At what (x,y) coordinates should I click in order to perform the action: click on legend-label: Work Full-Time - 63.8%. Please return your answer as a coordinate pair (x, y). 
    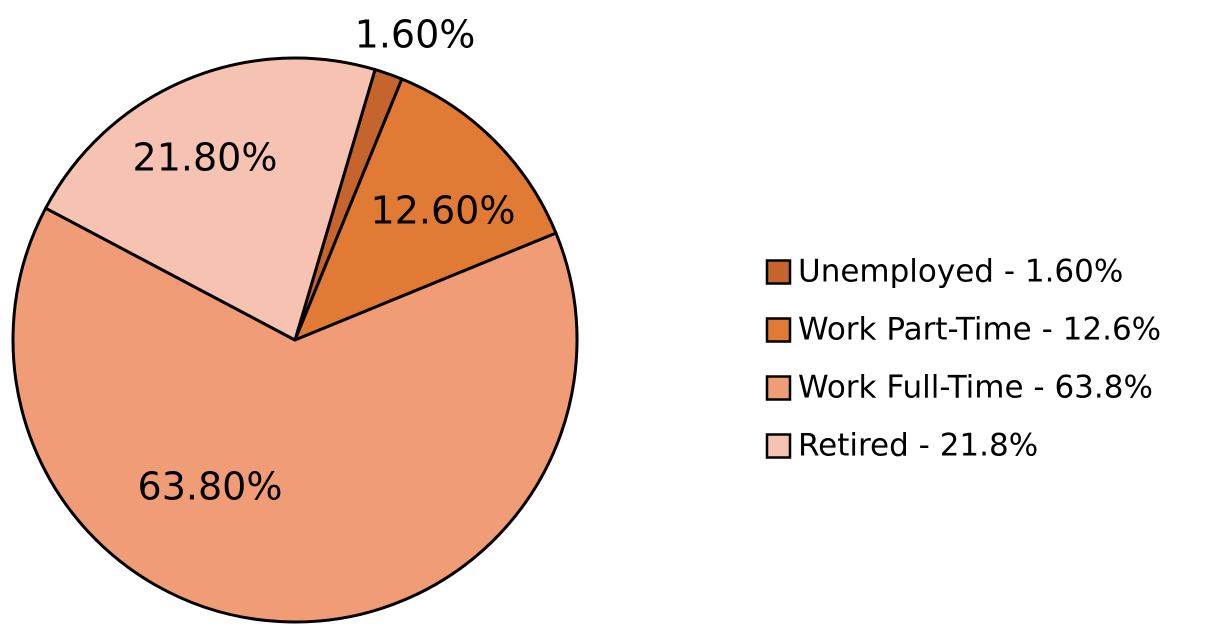
    Looking at the image, I should click on (975, 388).